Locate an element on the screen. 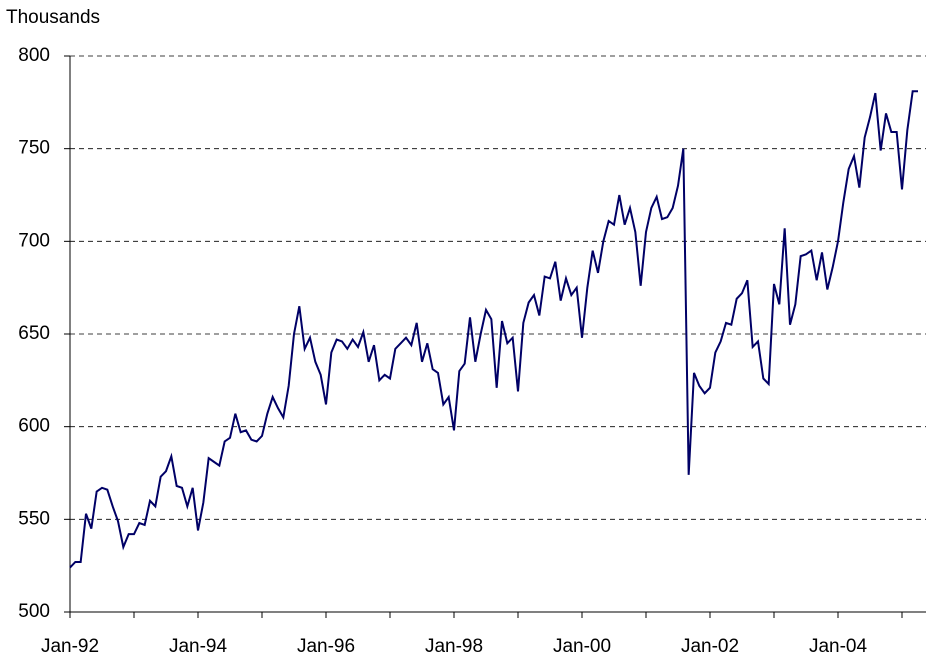  y-tick-label: 650 is located at coordinates (34, 333).